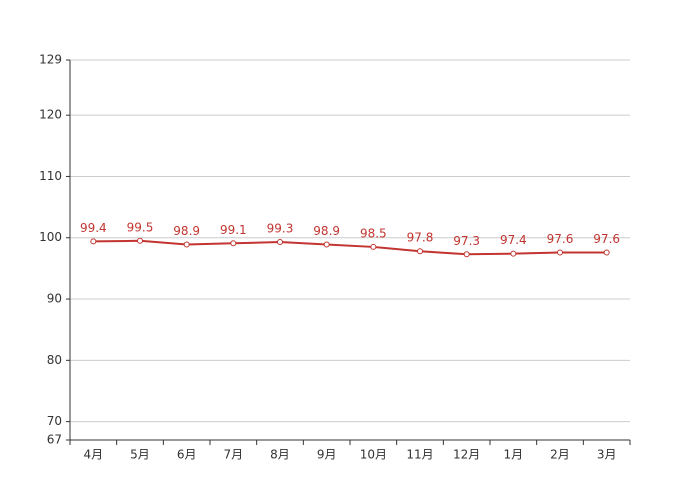  What do you see at coordinates (514, 455) in the screenshot?
I see `x-tick-label: 1月` at bounding box center [514, 455].